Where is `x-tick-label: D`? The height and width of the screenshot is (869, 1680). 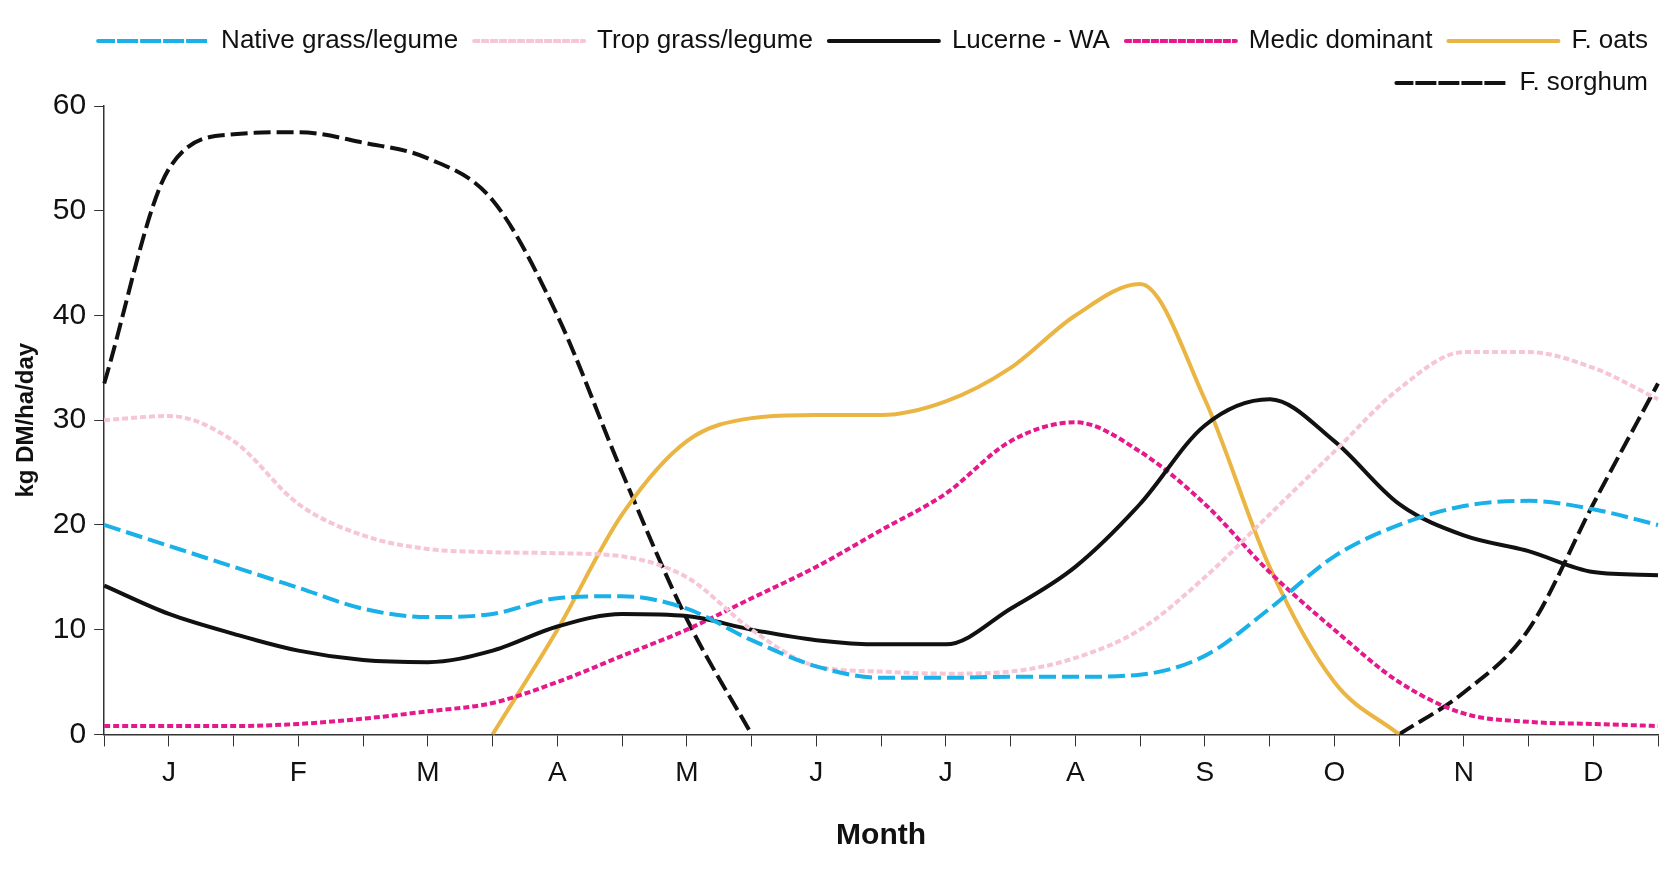
x-tick-label: D is located at coordinates (1593, 771).